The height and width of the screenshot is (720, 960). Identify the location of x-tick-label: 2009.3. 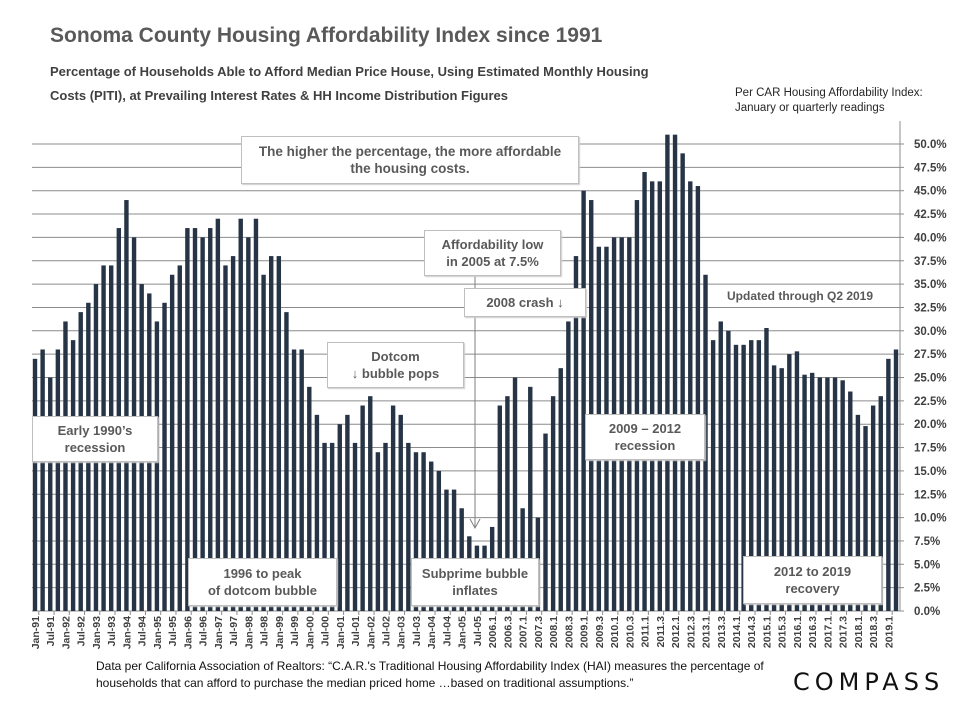
(600, 632).